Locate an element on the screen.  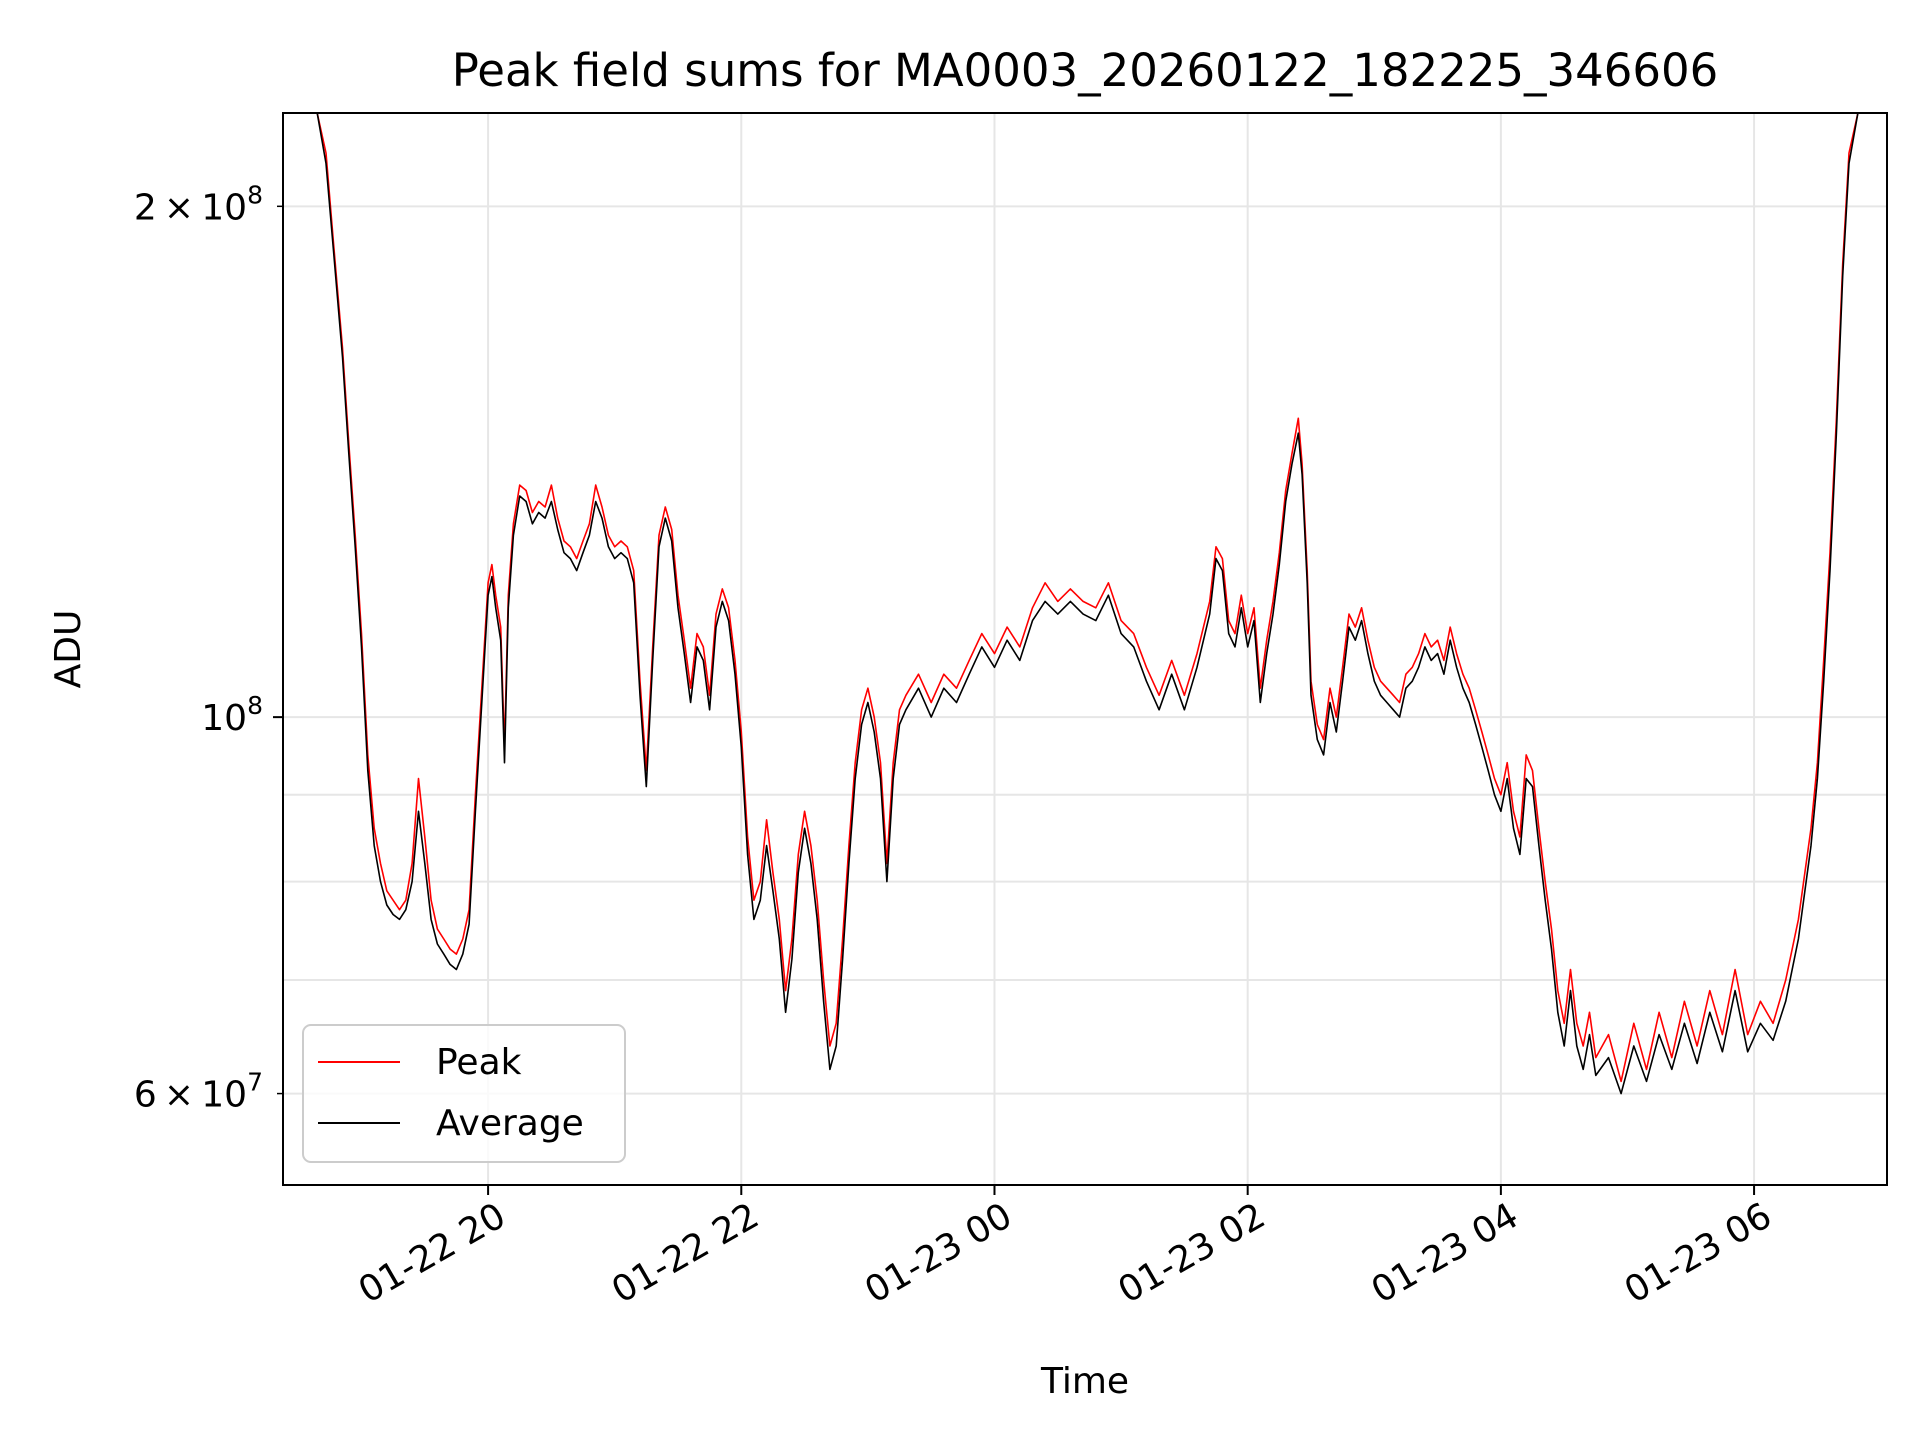
legend-box is located at coordinates (464, 1093).